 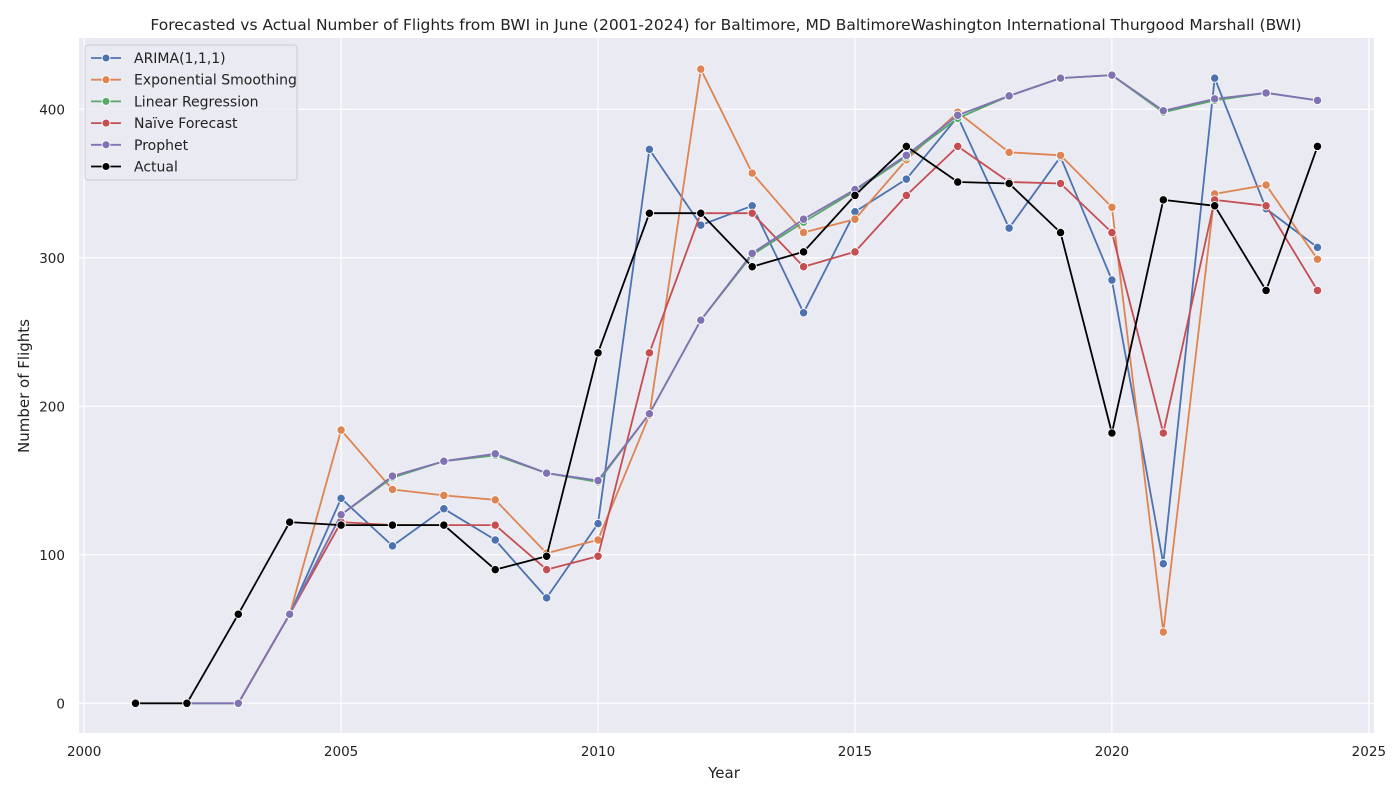 I want to click on legend-item: Actual, so click(x=134, y=168).